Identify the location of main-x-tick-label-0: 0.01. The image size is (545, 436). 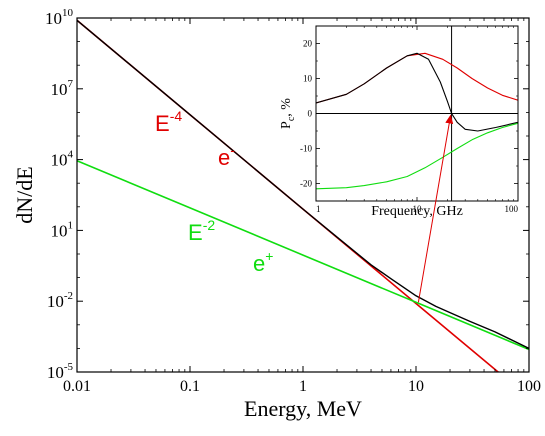
(77, 386).